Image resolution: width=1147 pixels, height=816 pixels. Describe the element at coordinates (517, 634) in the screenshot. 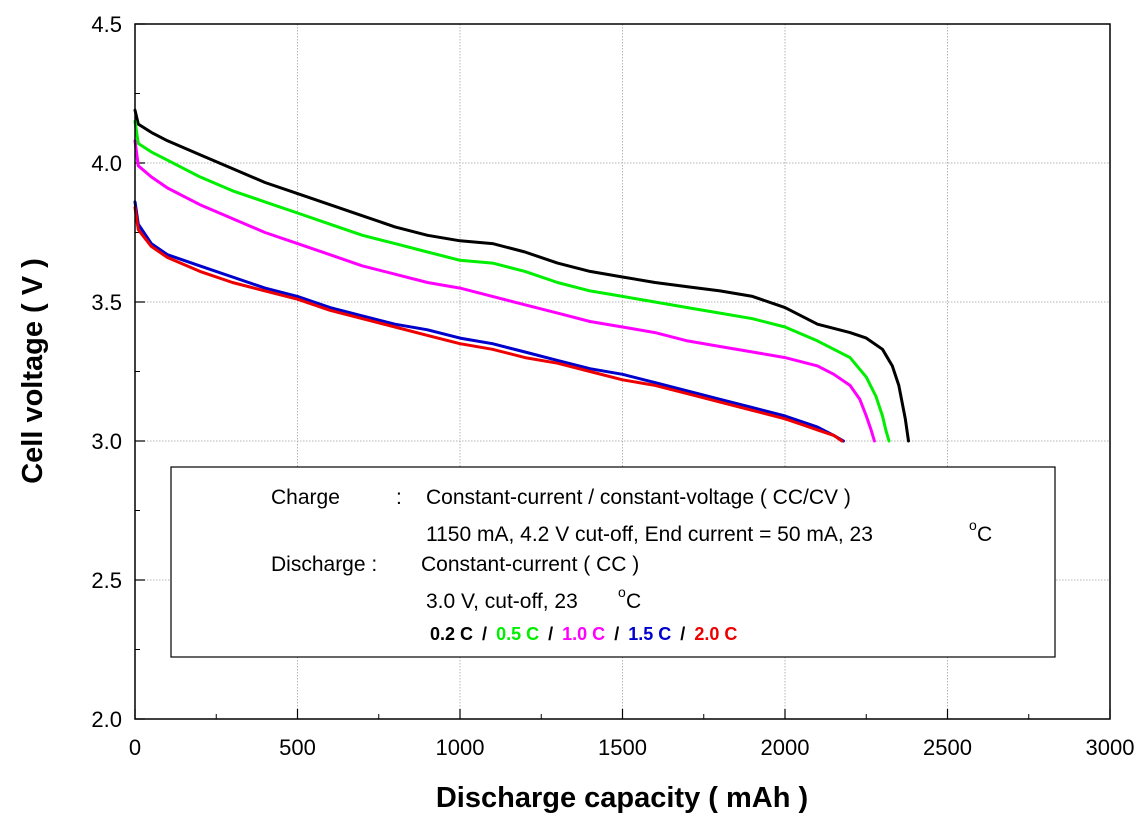

I see `legend-0-5c: 0.5 C` at that location.